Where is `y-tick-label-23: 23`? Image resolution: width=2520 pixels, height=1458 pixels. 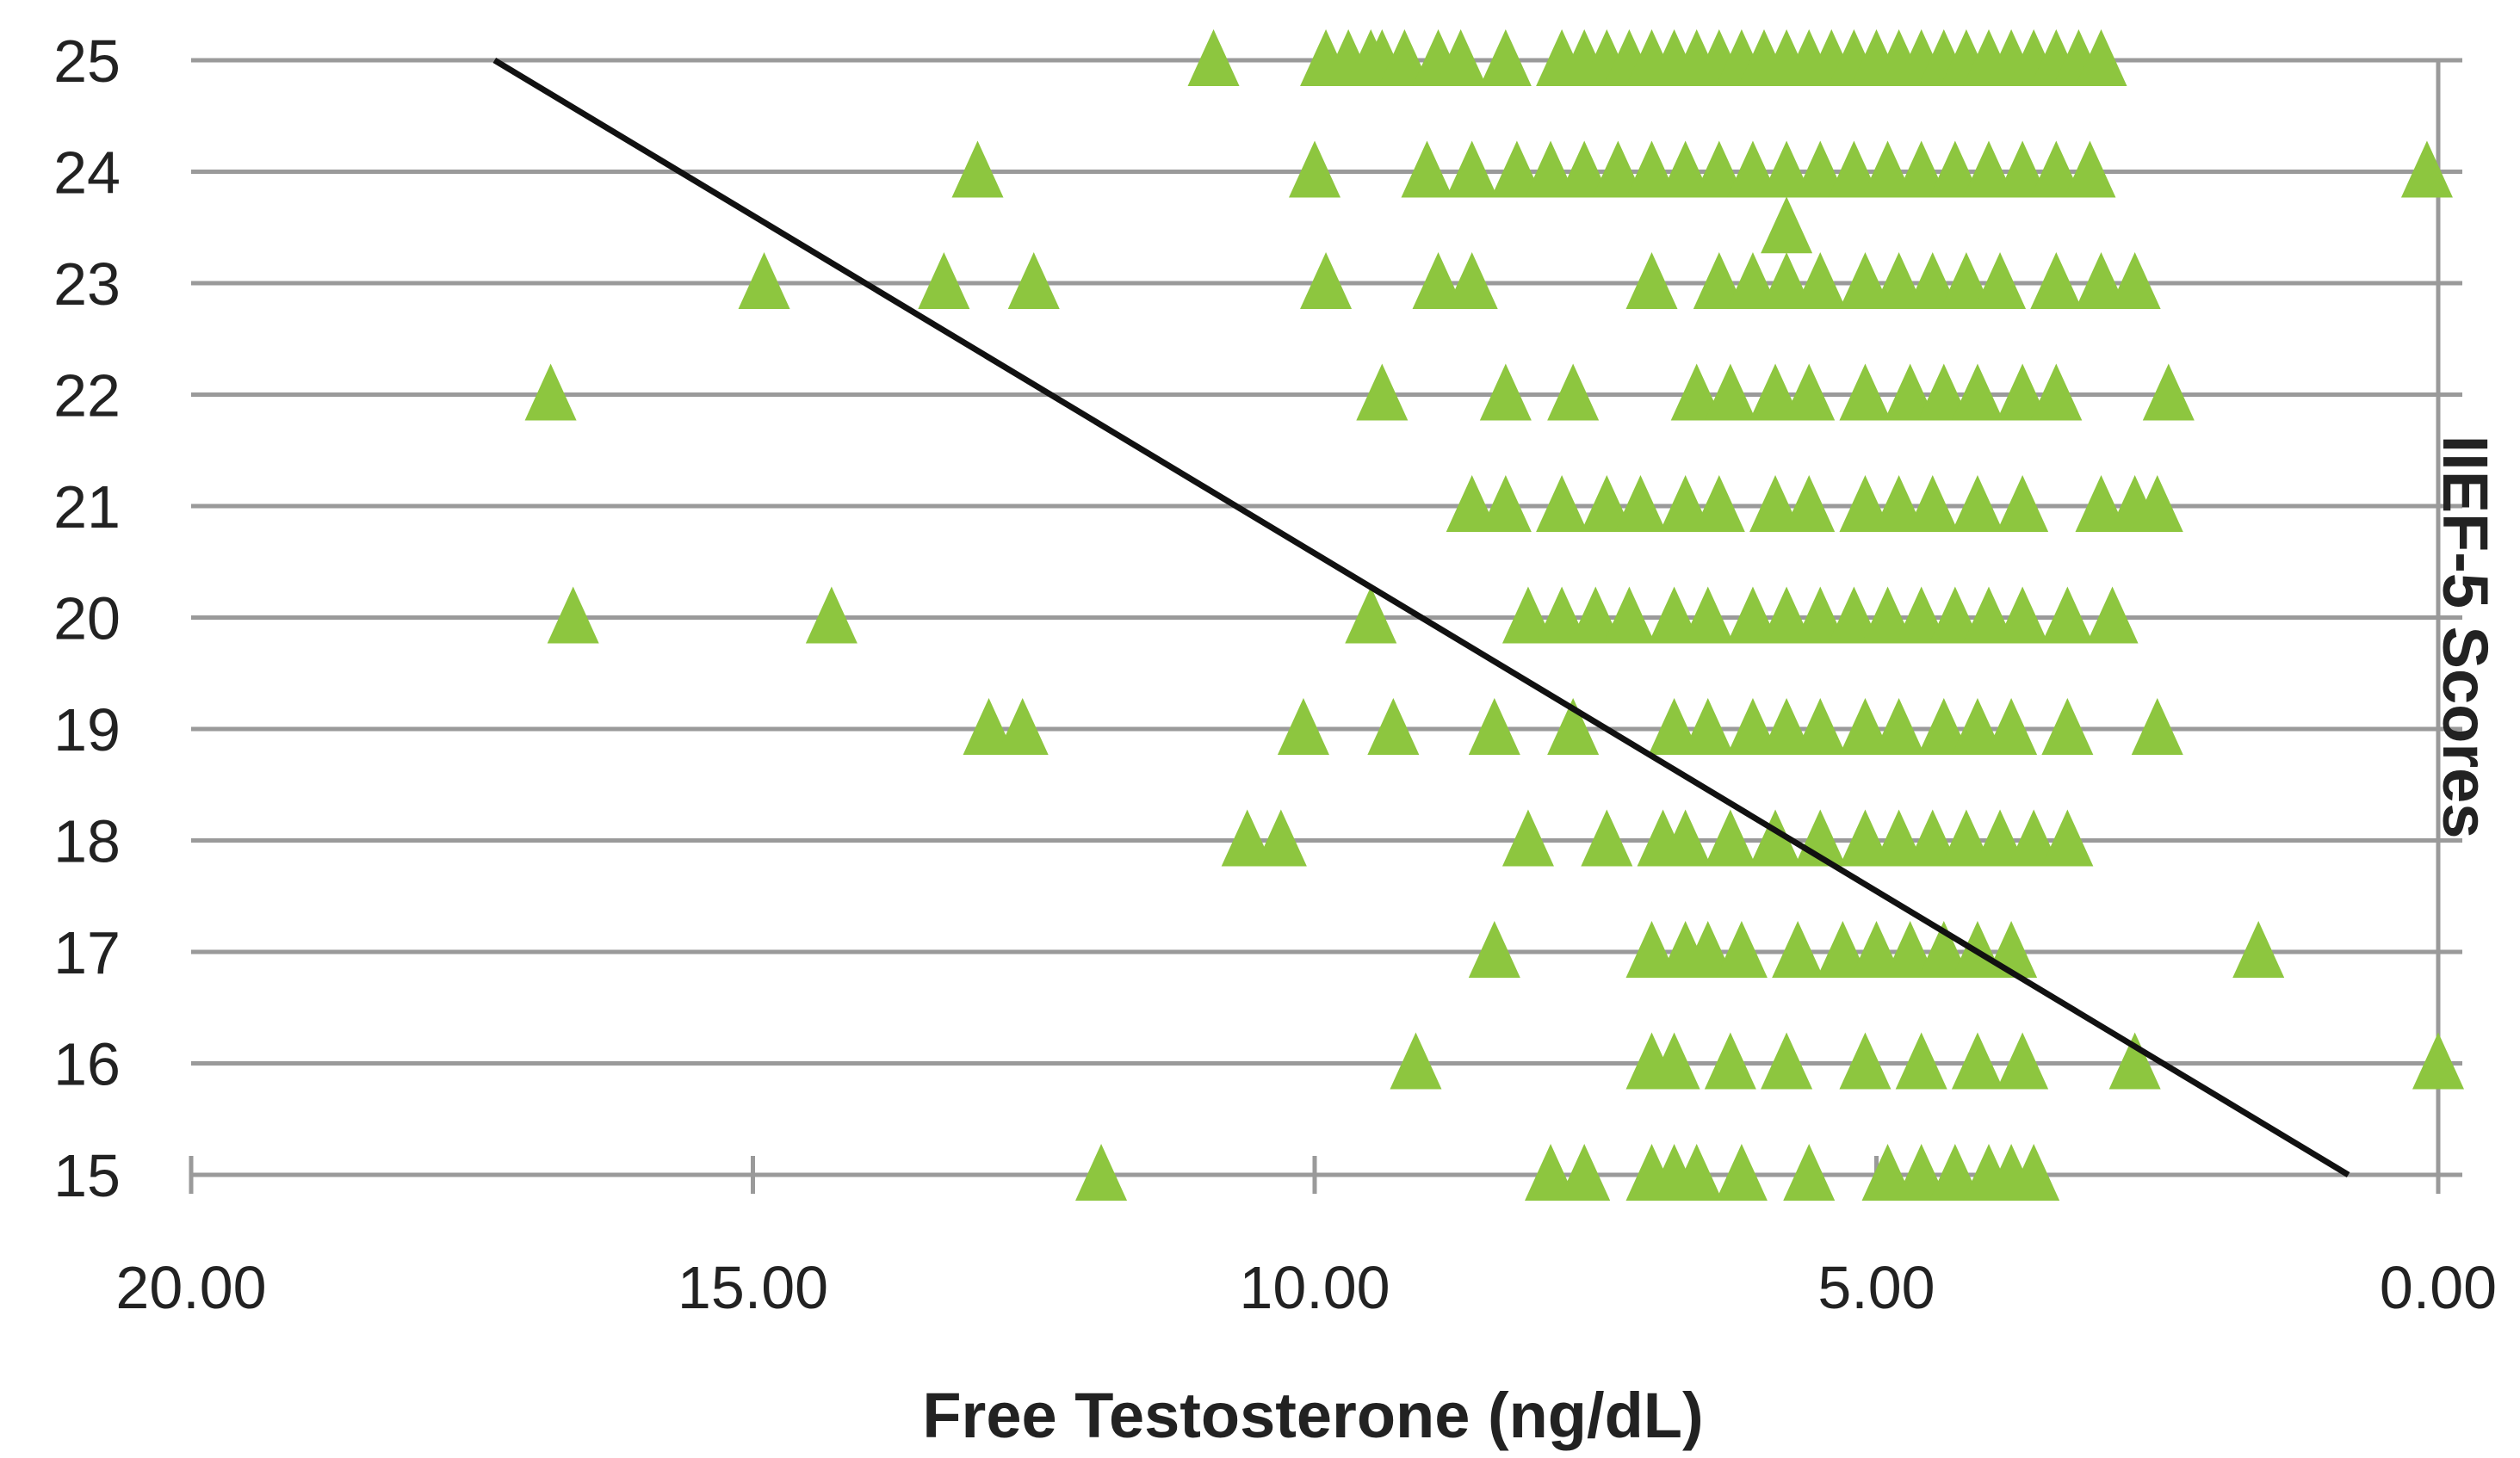 y-tick-label-23: 23 is located at coordinates (87, 284).